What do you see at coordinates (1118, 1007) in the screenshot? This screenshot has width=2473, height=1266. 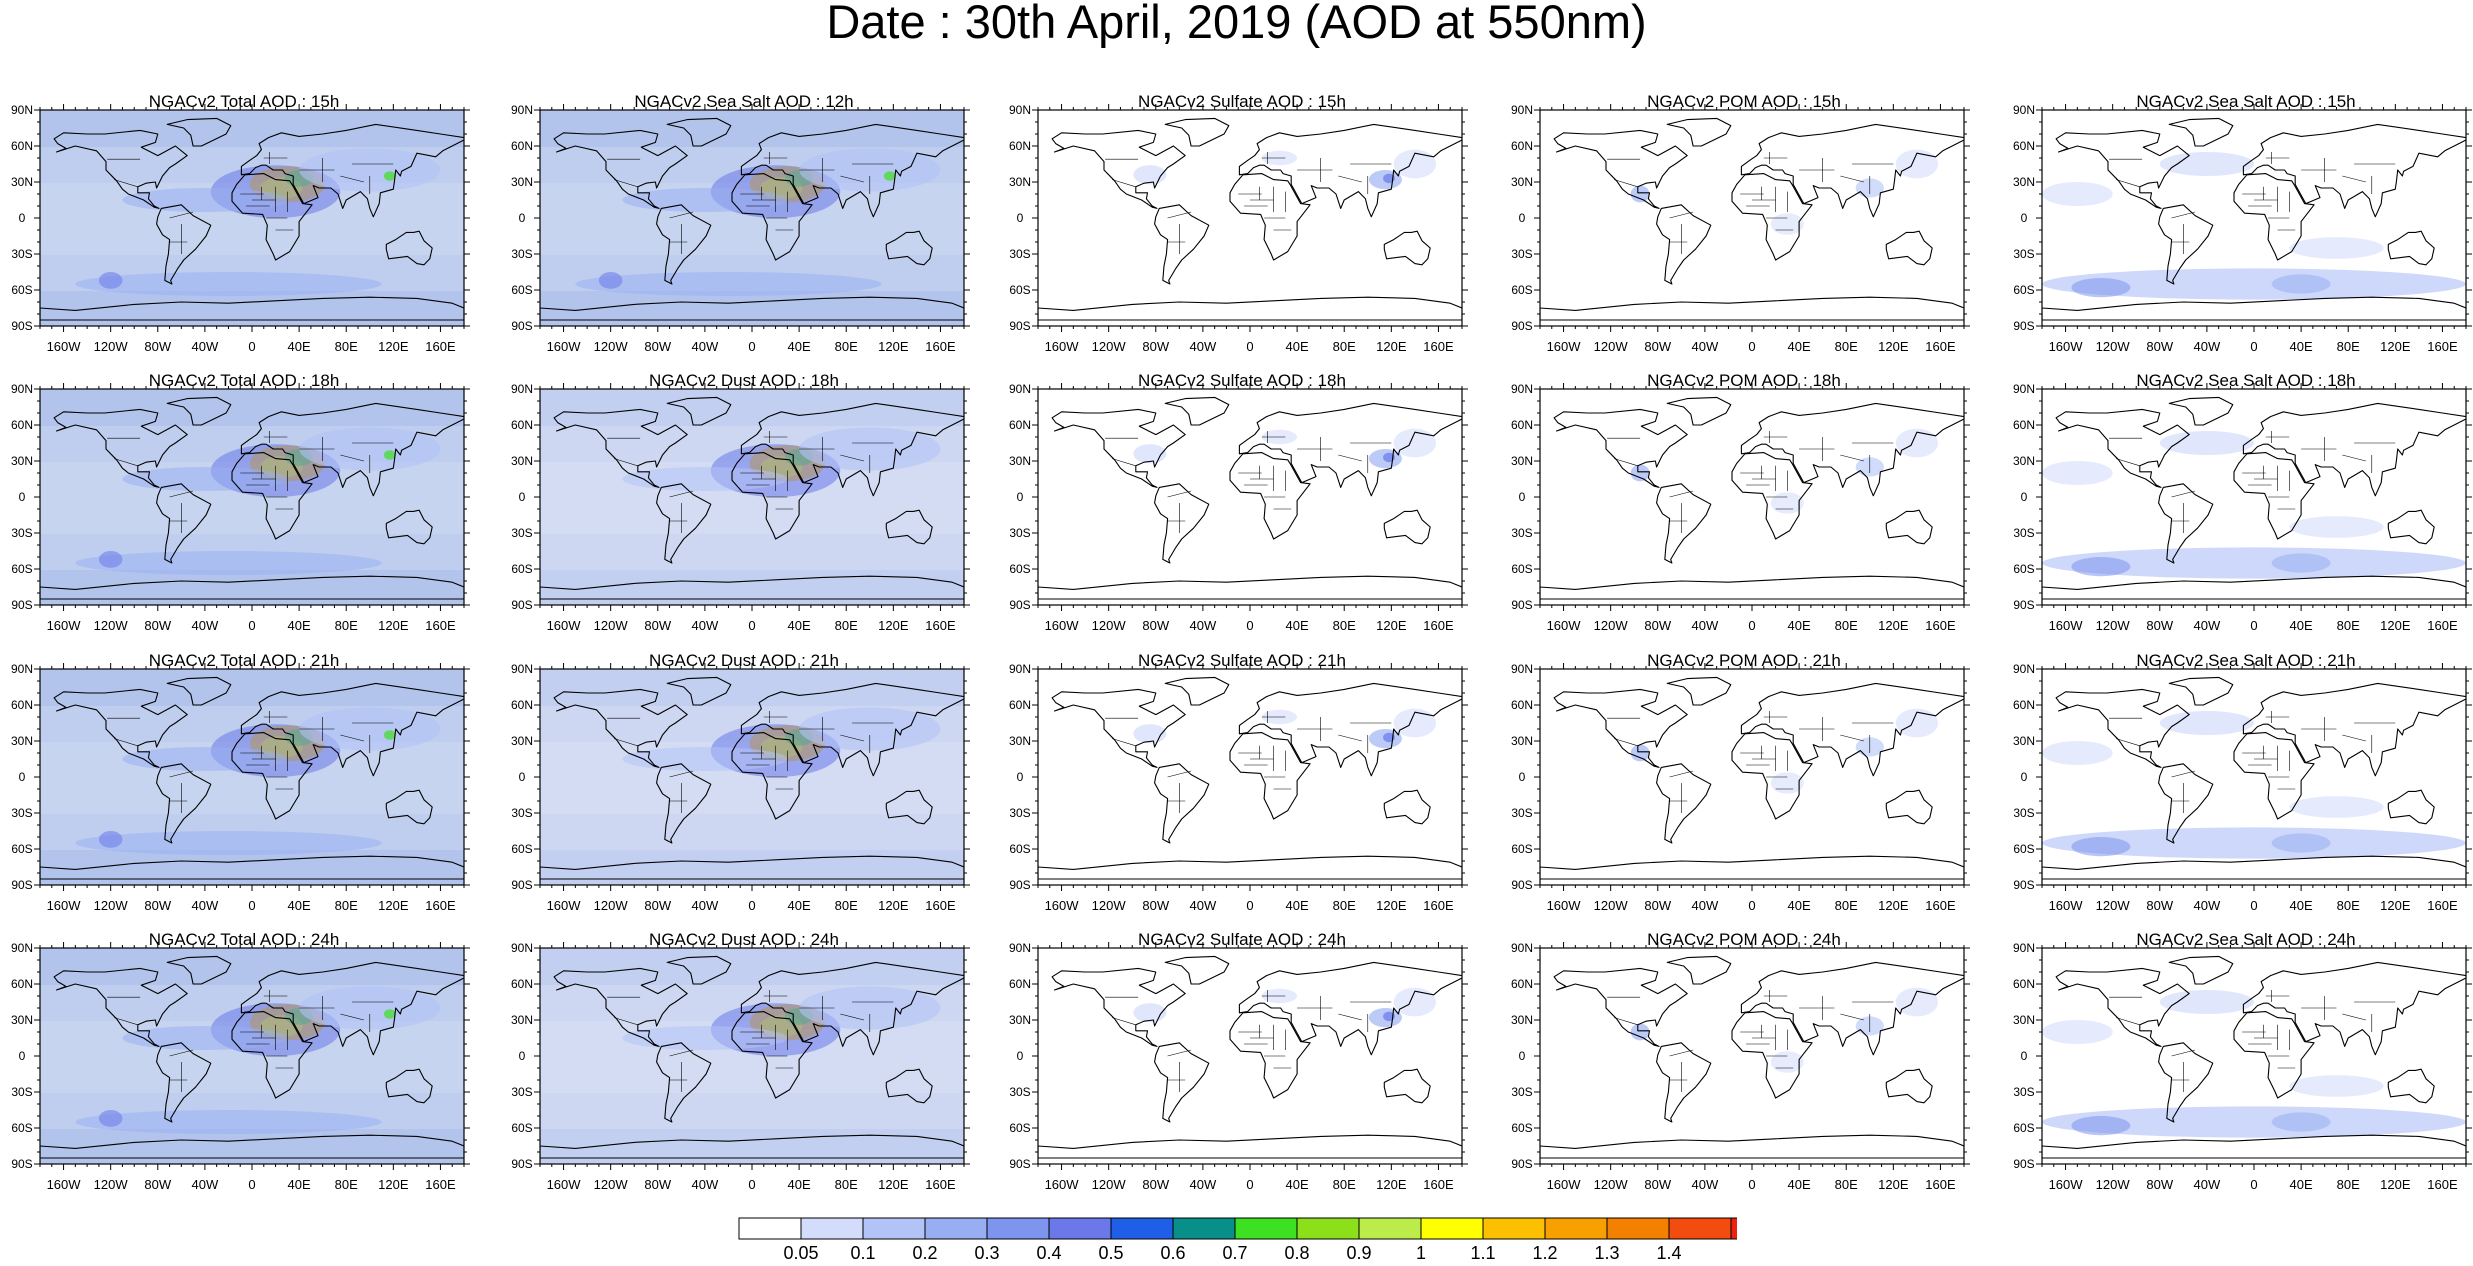 I see `coastline-northAm` at bounding box center [1118, 1007].